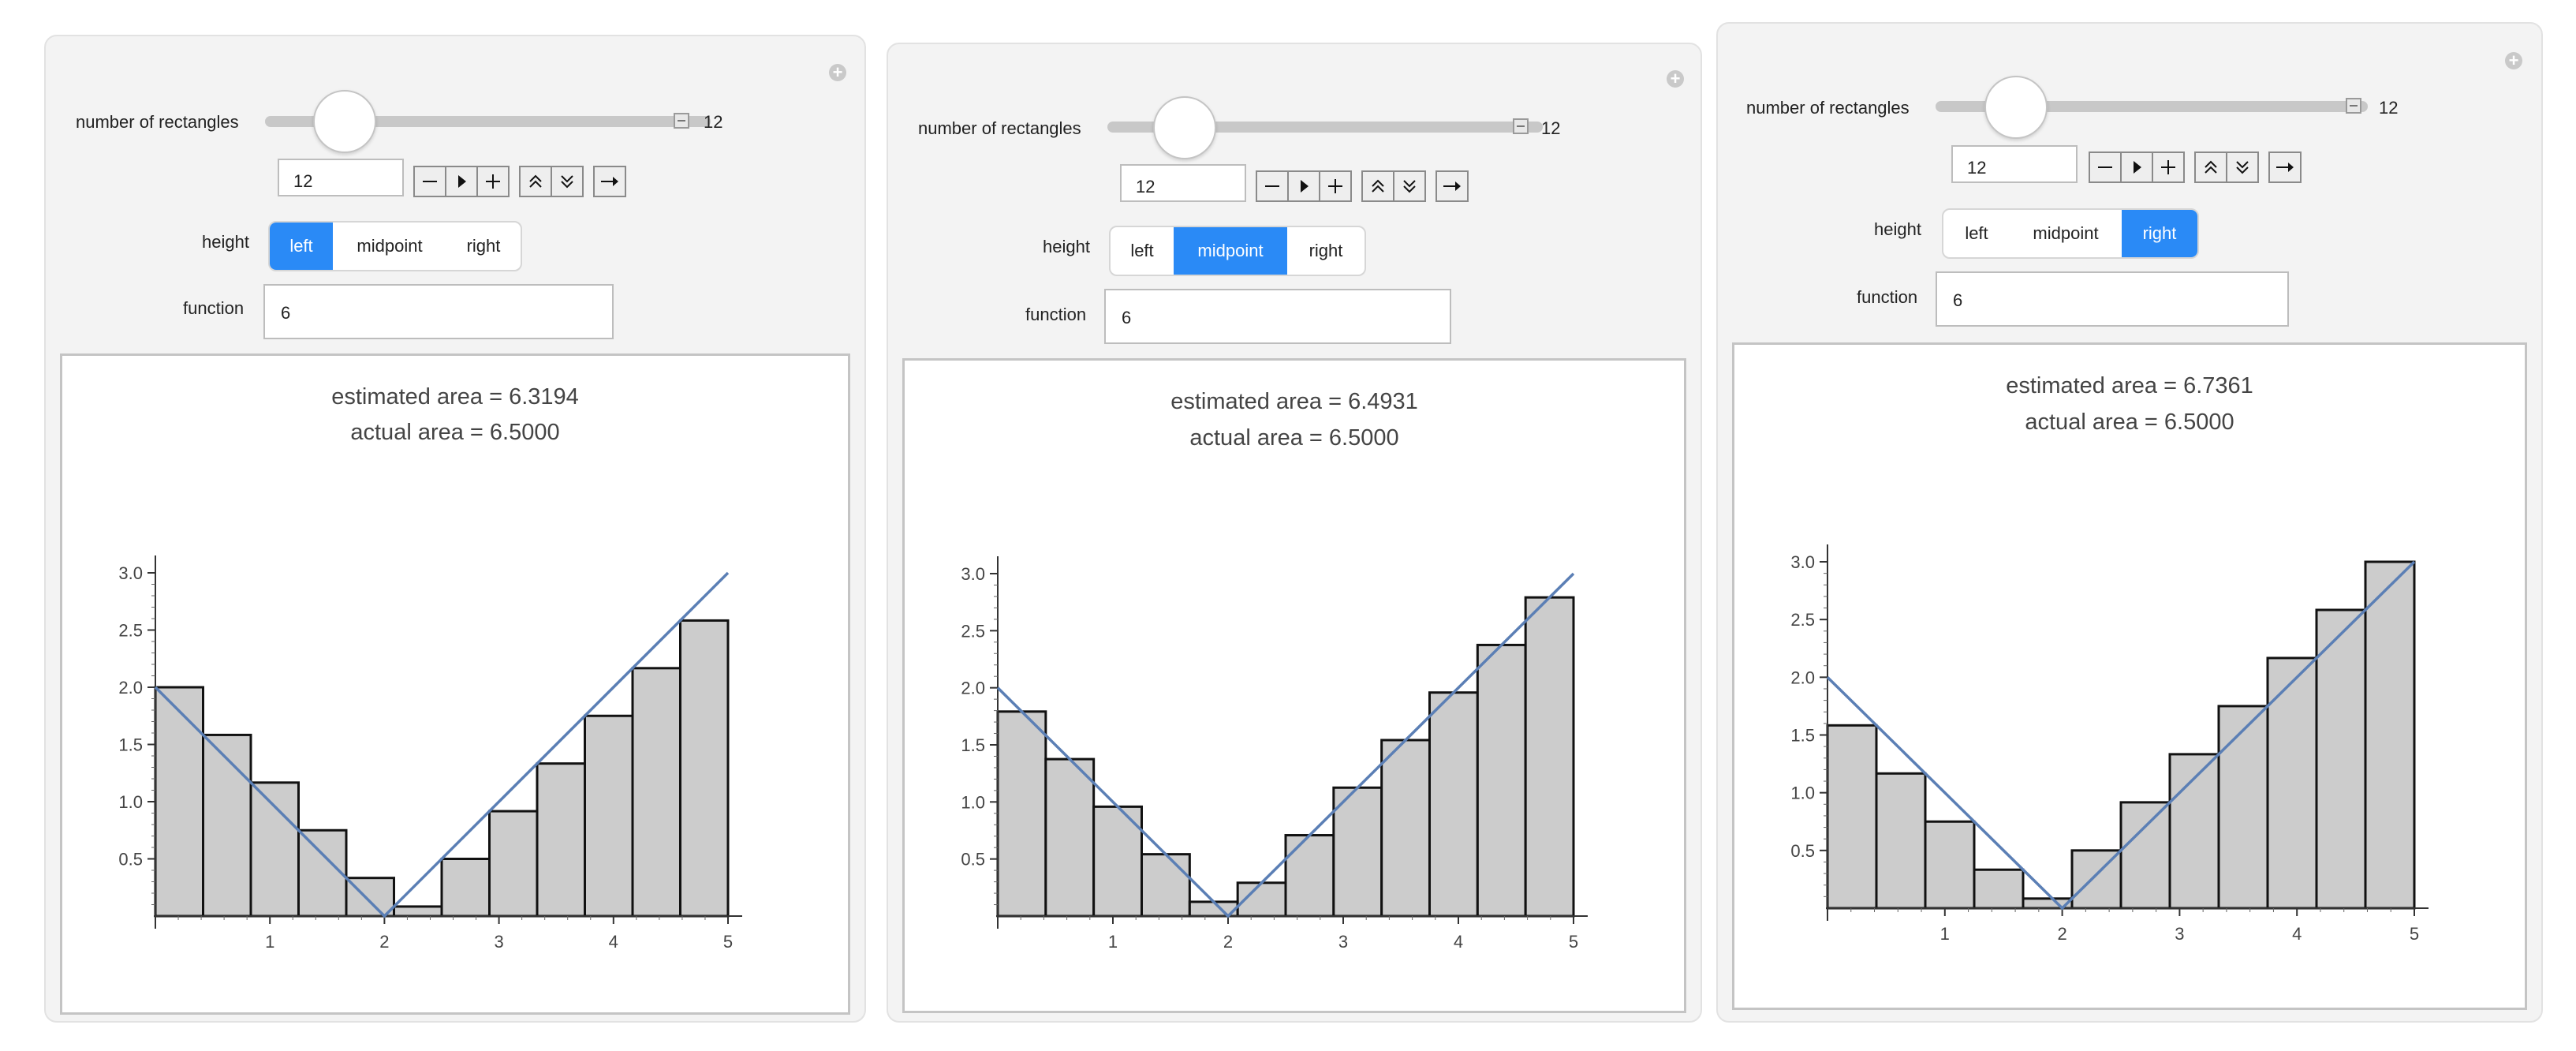 Image resolution: width=2576 pixels, height=1051 pixels. I want to click on estimated-area: estimated area = 6.4931, so click(1294, 401).